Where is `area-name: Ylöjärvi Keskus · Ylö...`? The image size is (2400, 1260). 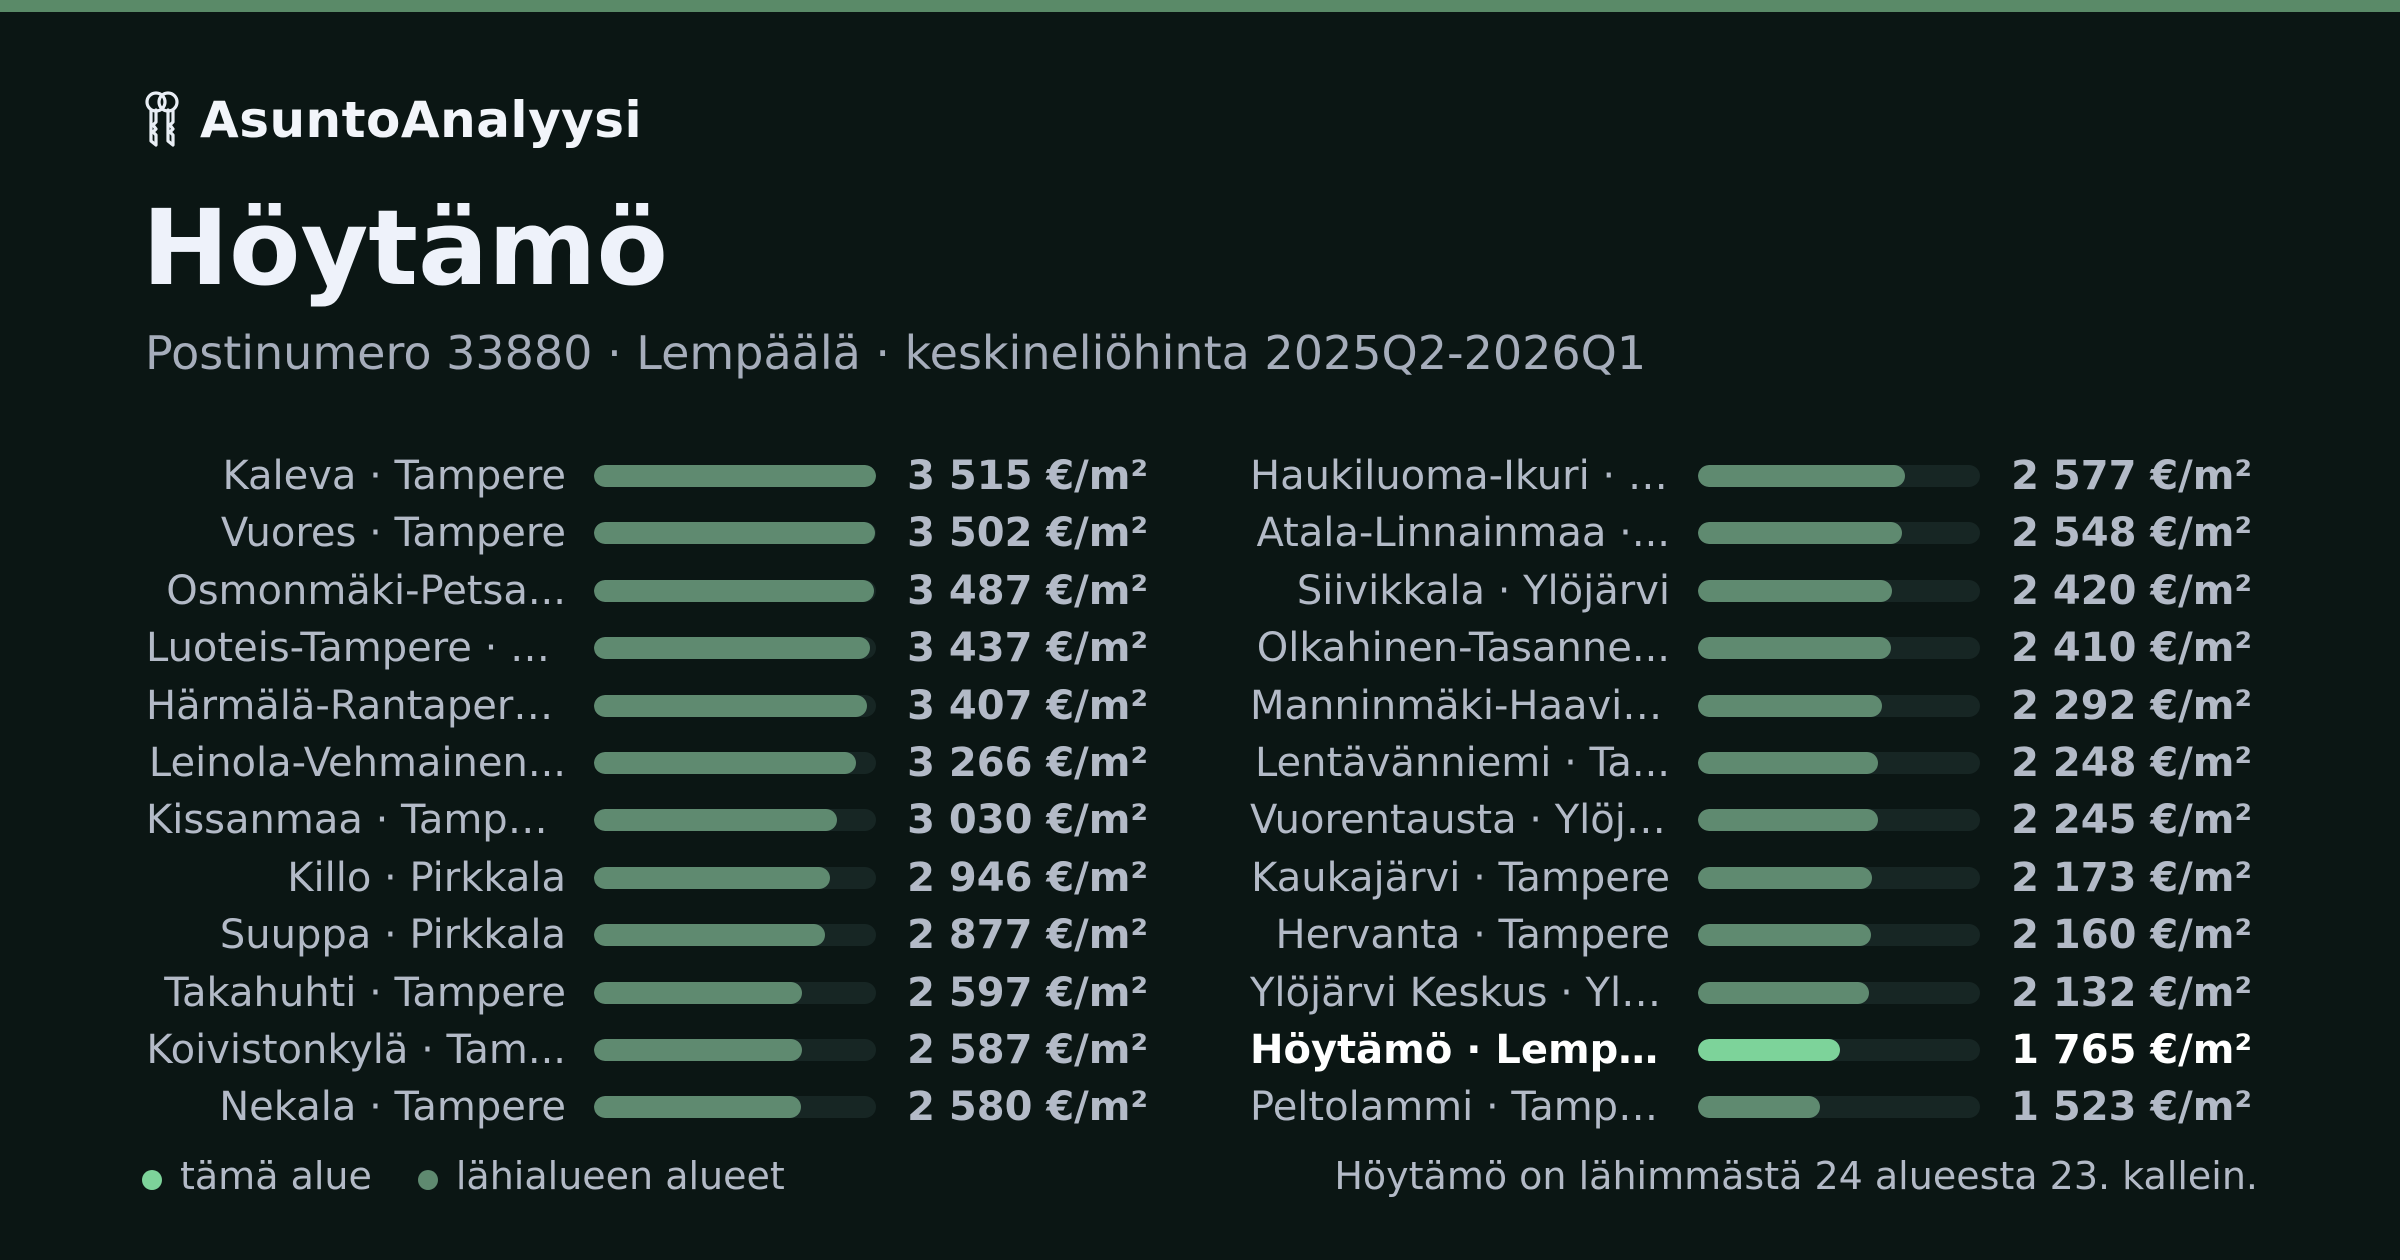 area-name: Ylöjärvi Keskus · Ylö... is located at coordinates (1460, 993).